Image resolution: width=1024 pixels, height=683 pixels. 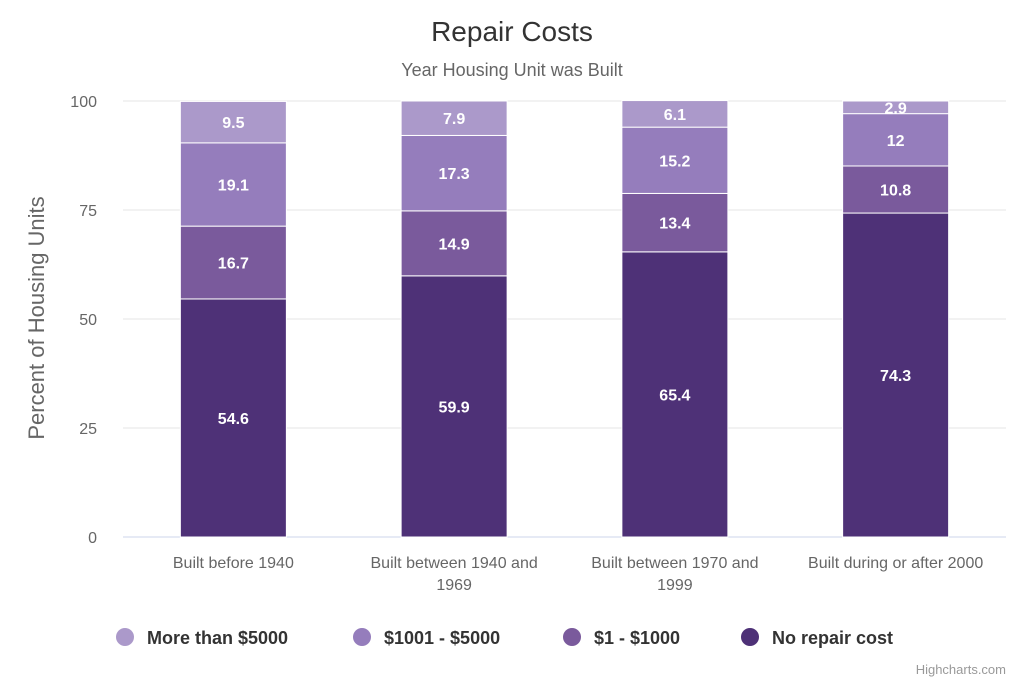 I want to click on data-label: 17.3, so click(x=454, y=174).